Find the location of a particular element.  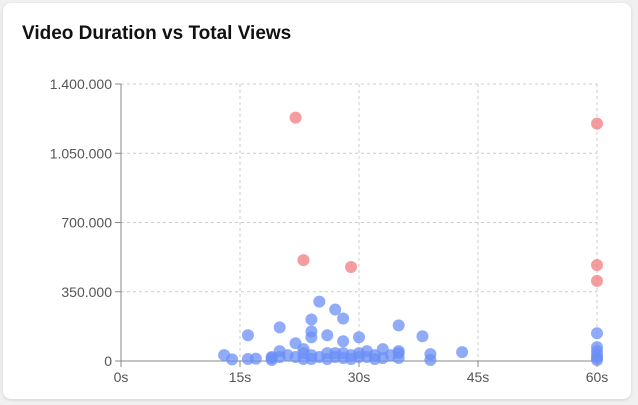

x-tick-label: 60s is located at coordinates (597, 377).